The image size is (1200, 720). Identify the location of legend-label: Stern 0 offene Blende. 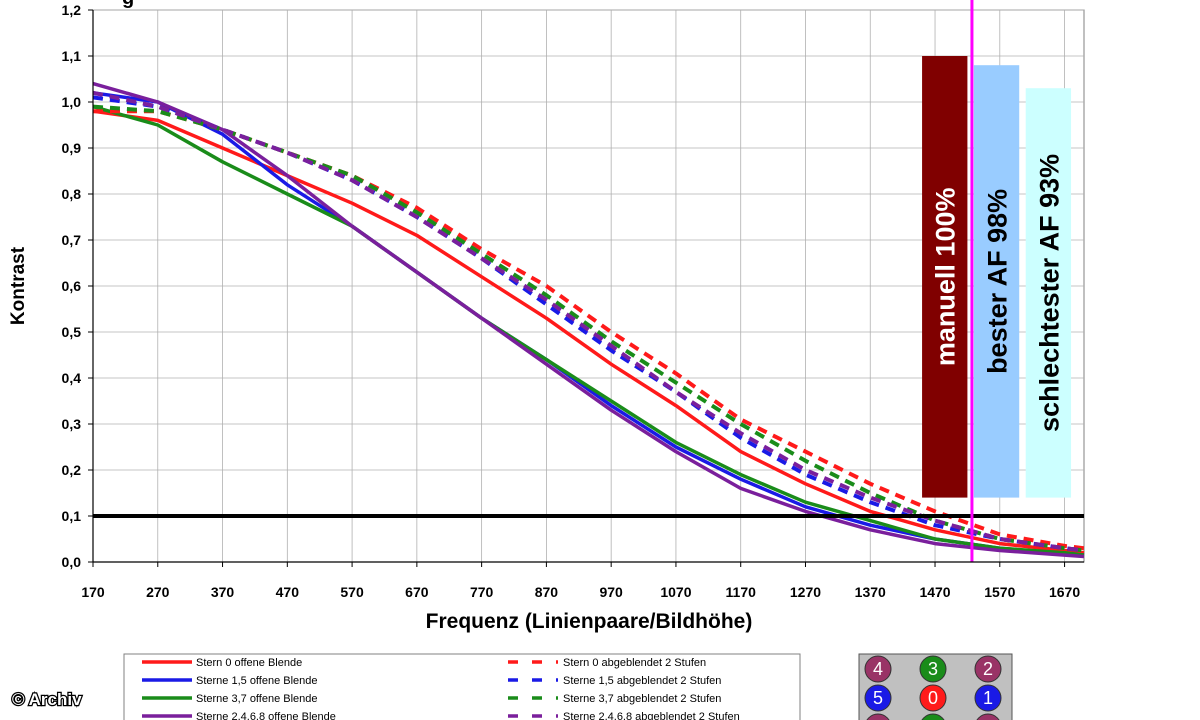
(249, 663).